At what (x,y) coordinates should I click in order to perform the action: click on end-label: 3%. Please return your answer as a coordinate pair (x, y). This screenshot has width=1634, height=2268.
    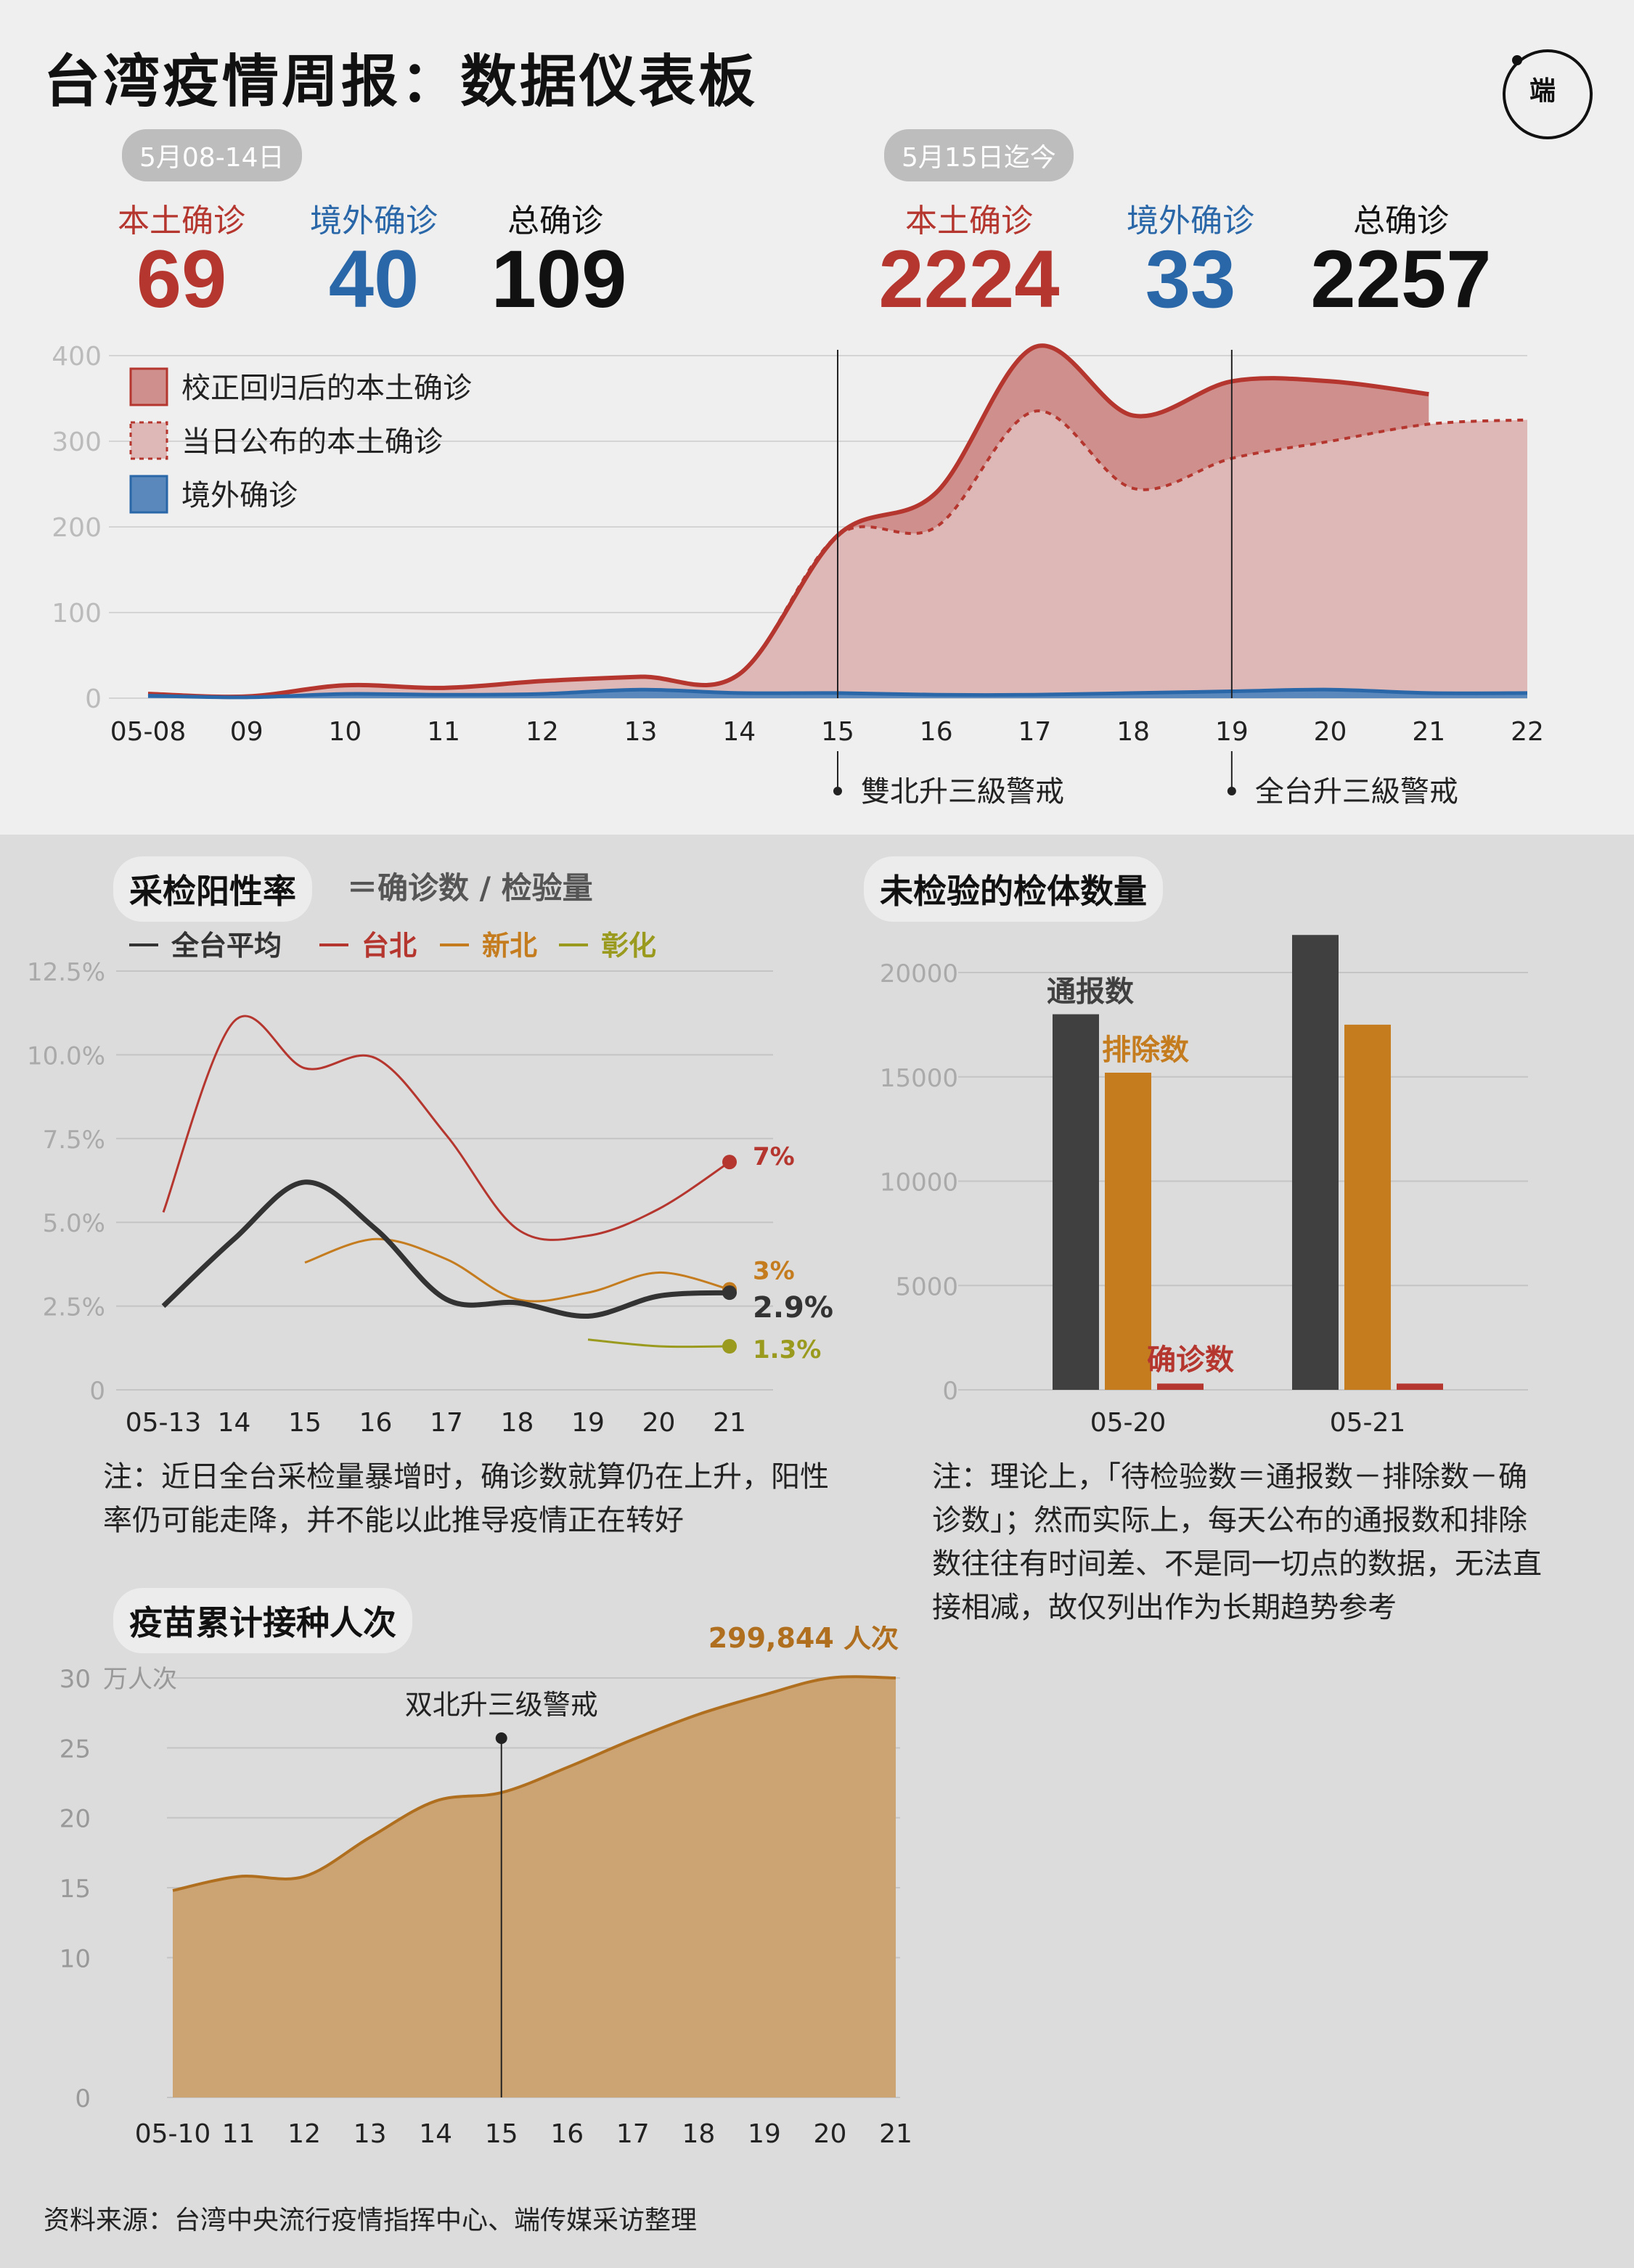
    Looking at the image, I should click on (774, 1271).